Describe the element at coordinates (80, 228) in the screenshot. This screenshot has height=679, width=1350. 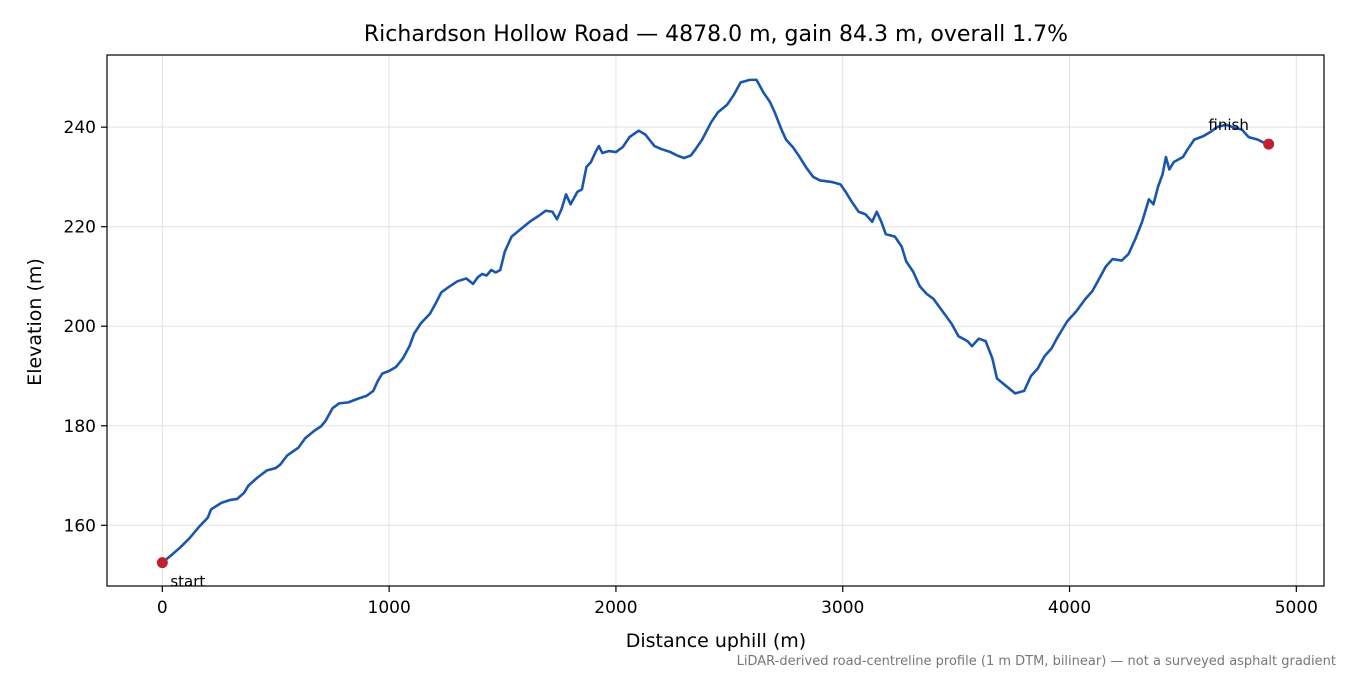
I see `y-tick-label: 220` at that location.